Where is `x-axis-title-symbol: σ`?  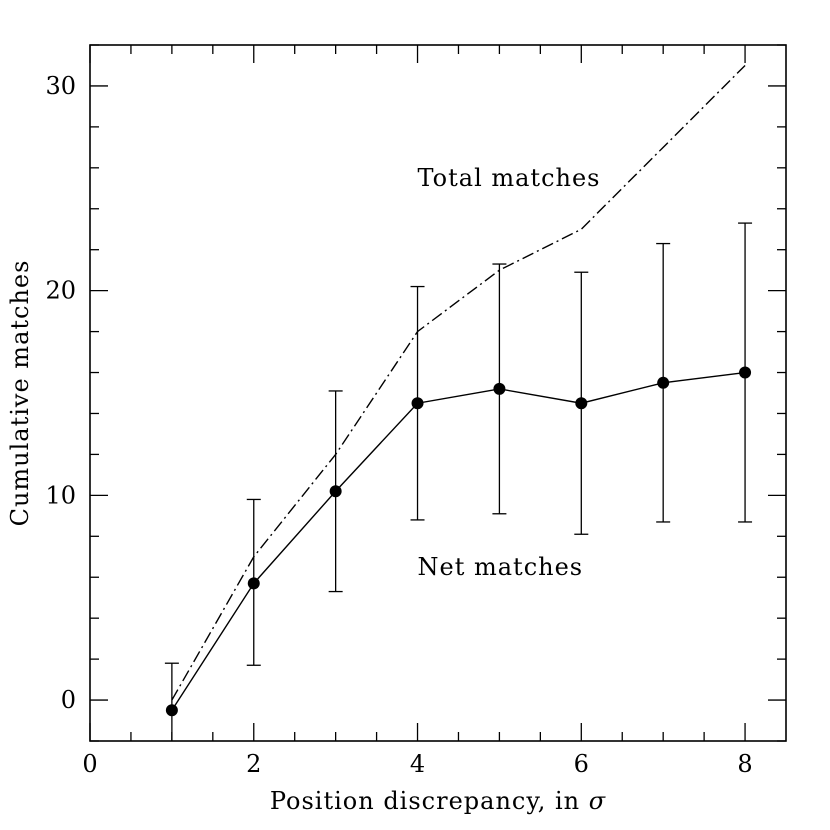
x-axis-title-symbol: σ is located at coordinates (597, 801).